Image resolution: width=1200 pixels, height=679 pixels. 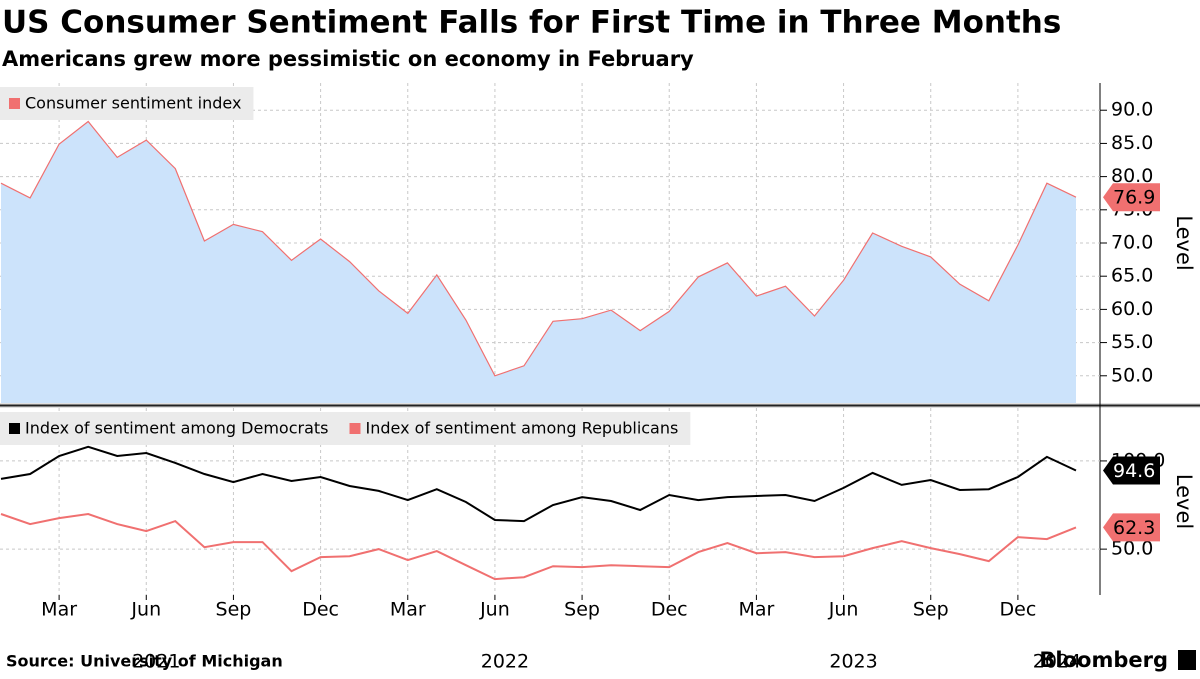 What do you see at coordinates (133, 103) in the screenshot?
I see `legend-label: Consumer sentiment index` at bounding box center [133, 103].